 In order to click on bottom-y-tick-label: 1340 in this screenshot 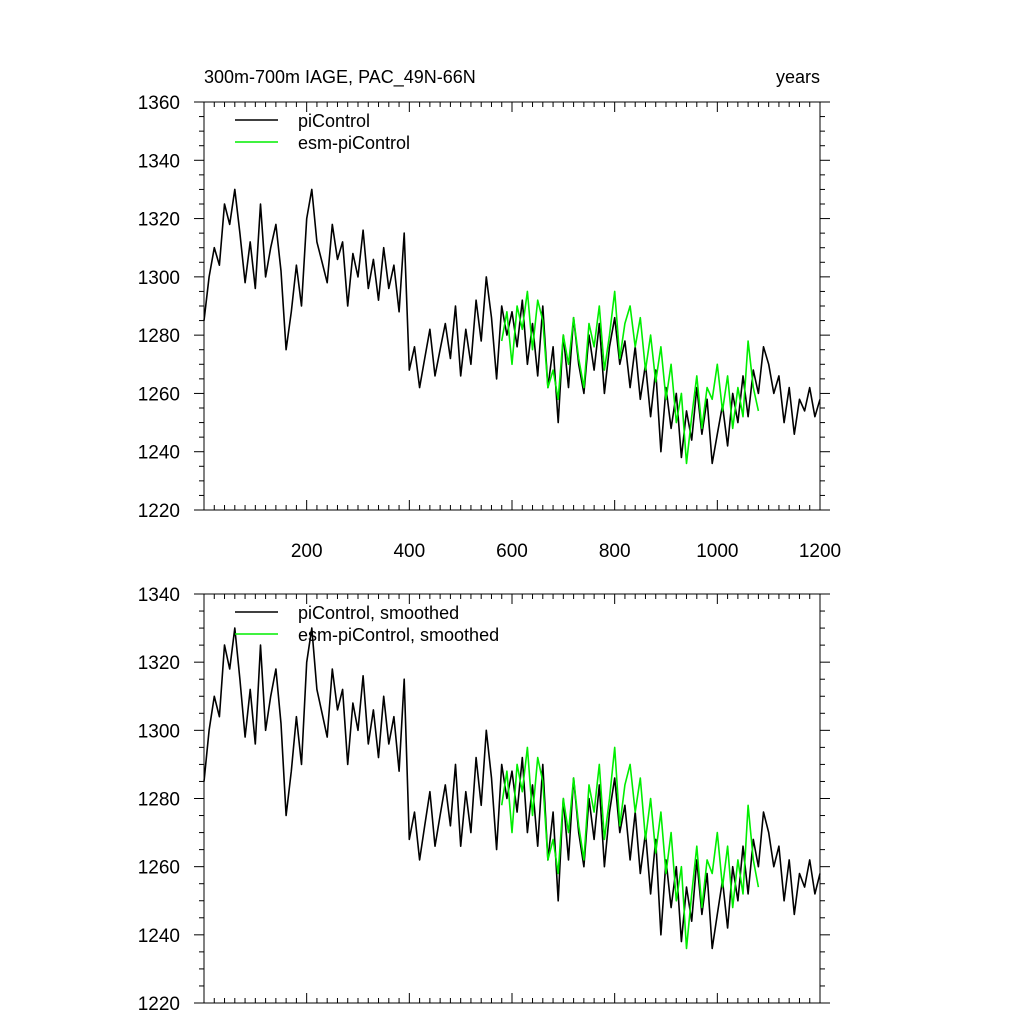, I will do `click(159, 595)`.